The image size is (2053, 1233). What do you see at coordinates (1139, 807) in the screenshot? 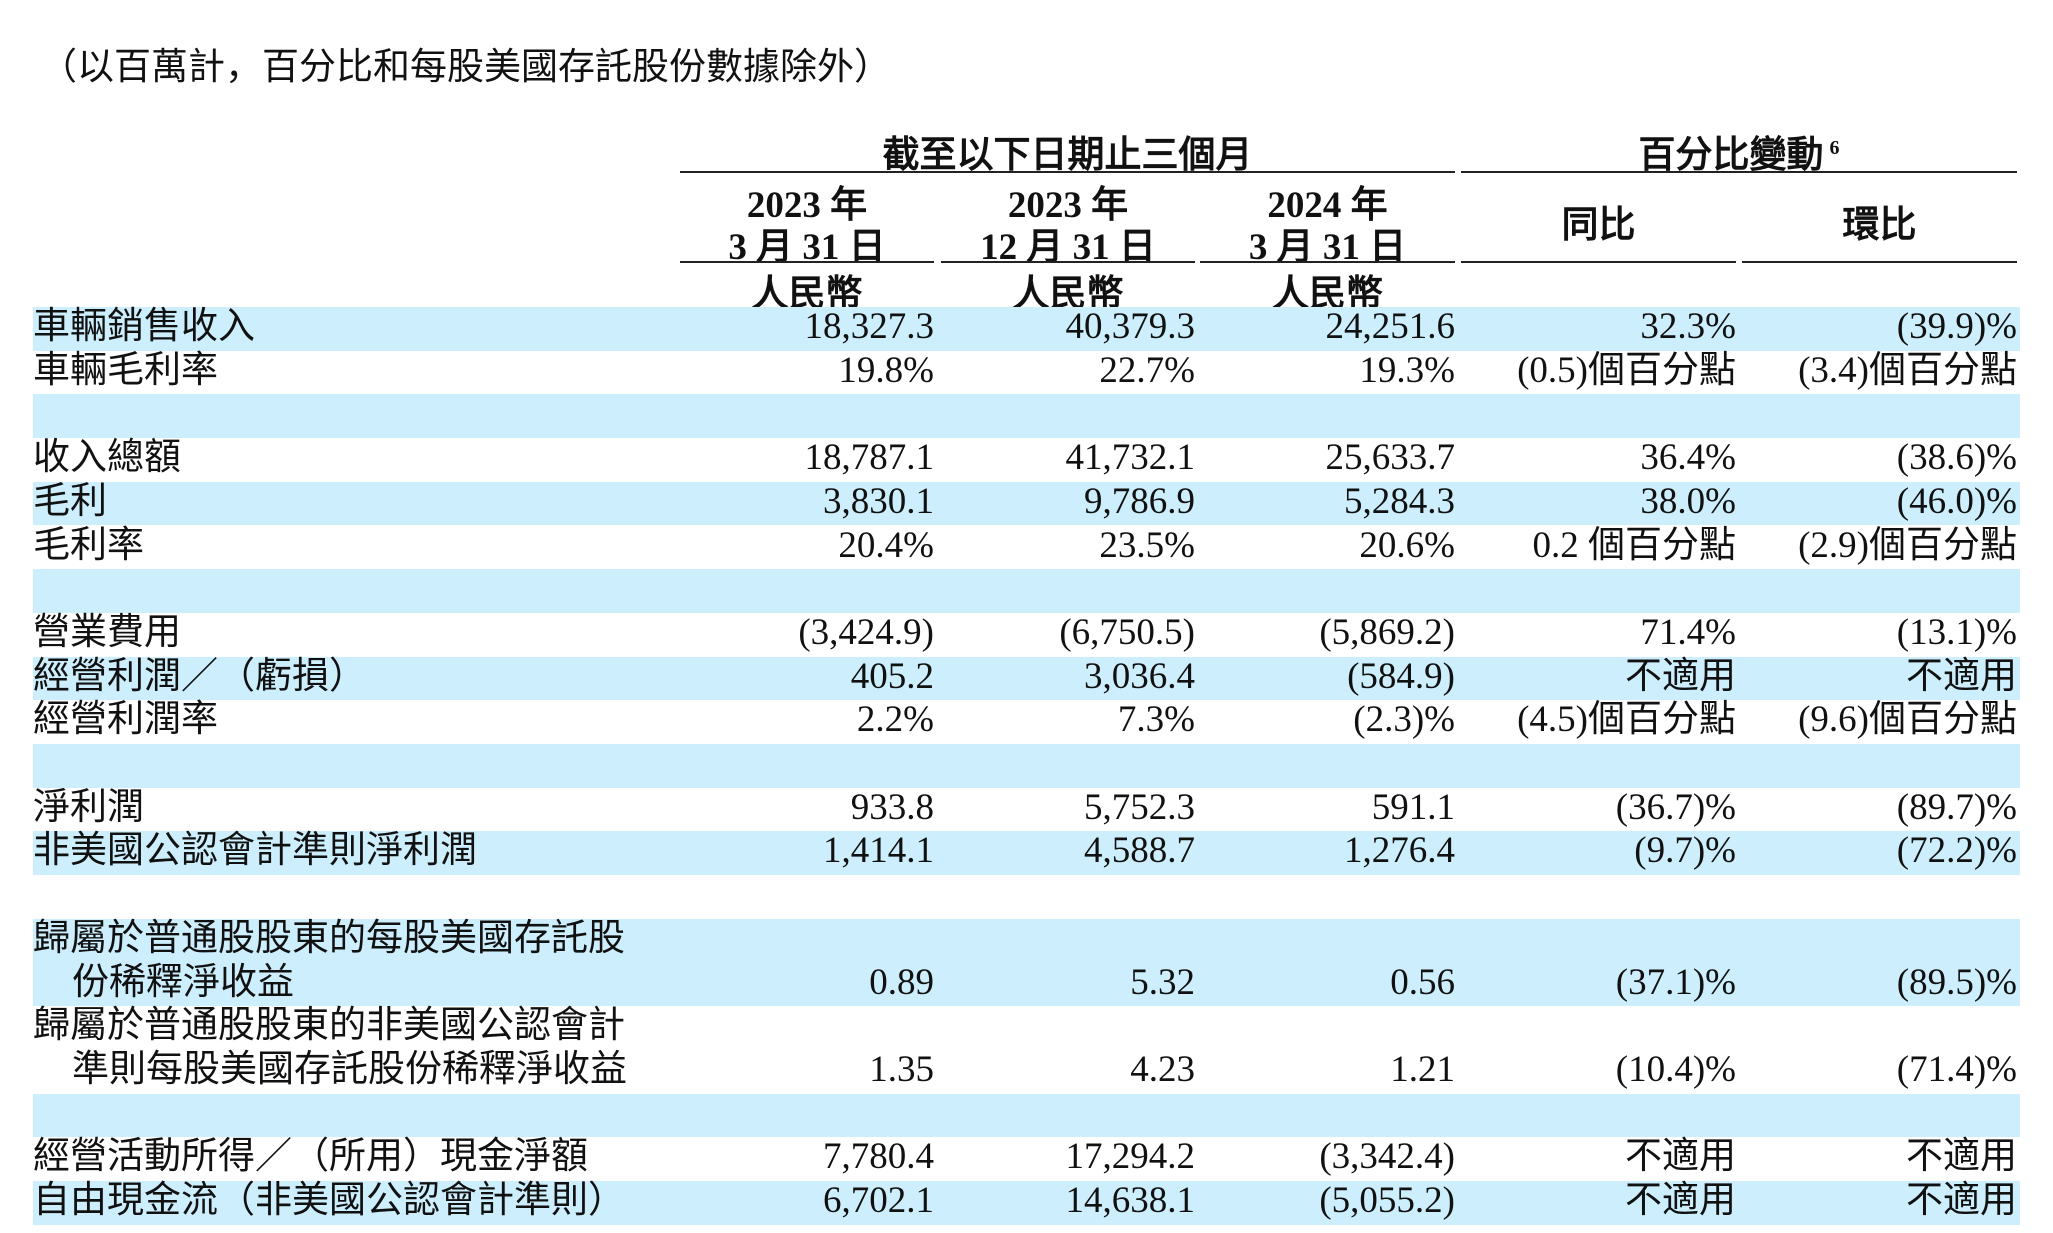
I see `cell-value: 5,752.3` at bounding box center [1139, 807].